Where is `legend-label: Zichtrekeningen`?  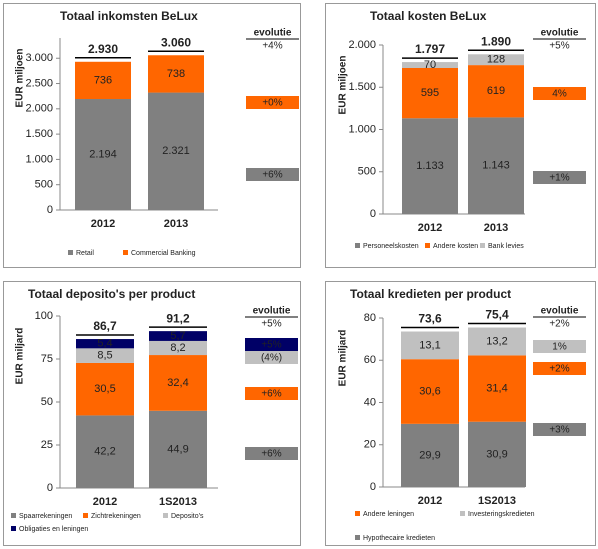 legend-label: Zichtrekeningen is located at coordinates (116, 516).